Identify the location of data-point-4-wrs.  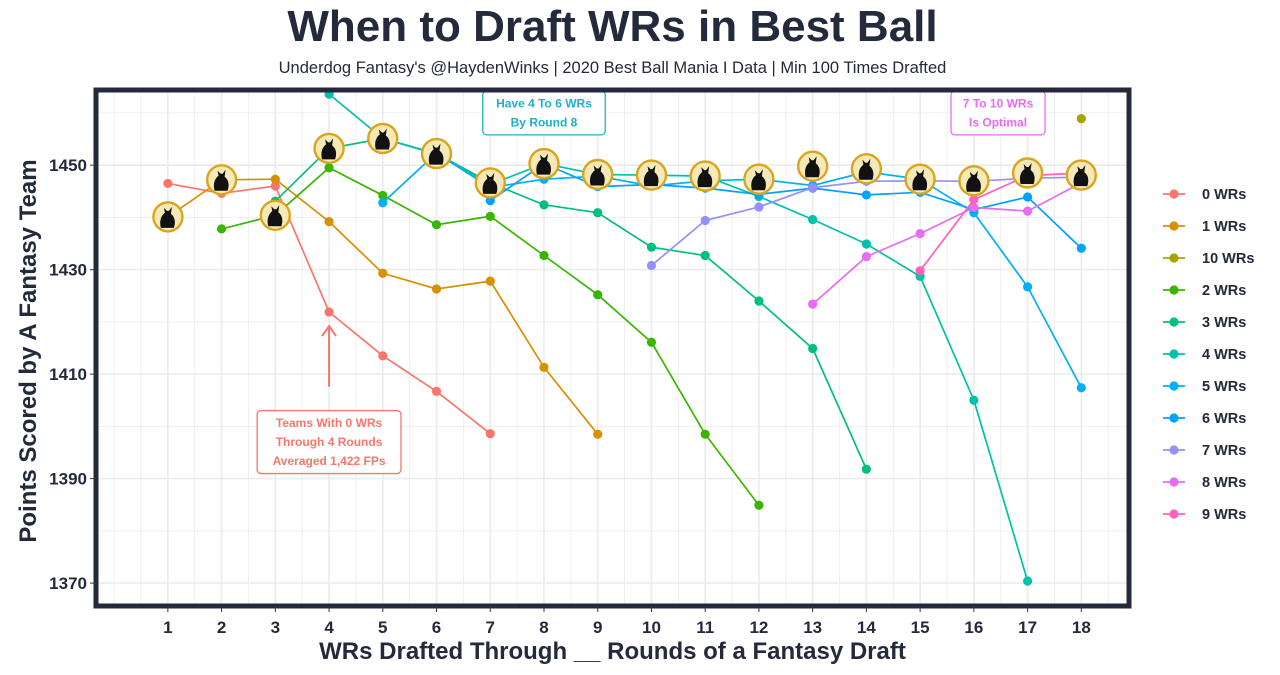
(974, 400).